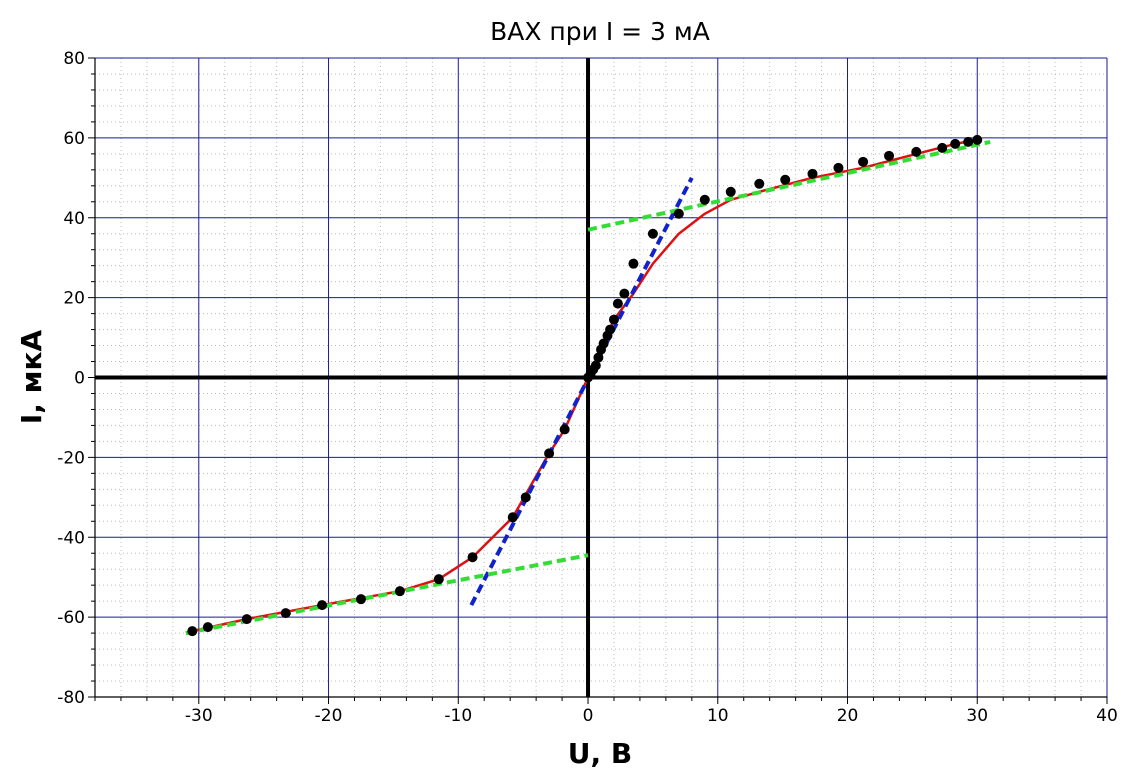  What do you see at coordinates (329, 716) in the screenshot?
I see `x-tick-label: -20` at bounding box center [329, 716].